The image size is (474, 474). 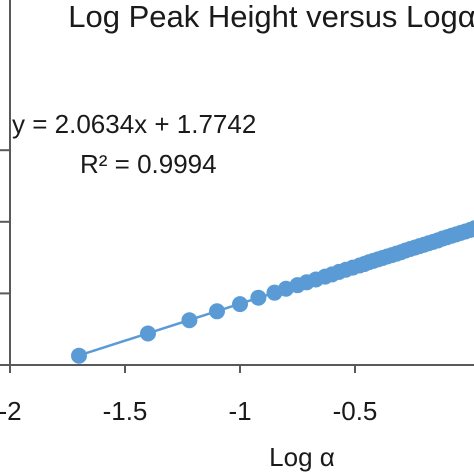 What do you see at coordinates (188, 411) in the screenshot?
I see `x-axis-tick-labels: -2 -1.5 -1 -0.5` at bounding box center [188, 411].